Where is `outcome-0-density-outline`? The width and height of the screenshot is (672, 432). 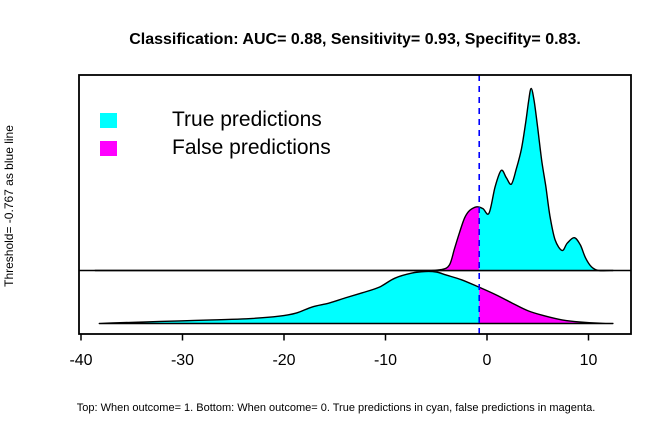 outcome-0-density-outline is located at coordinates (356, 297).